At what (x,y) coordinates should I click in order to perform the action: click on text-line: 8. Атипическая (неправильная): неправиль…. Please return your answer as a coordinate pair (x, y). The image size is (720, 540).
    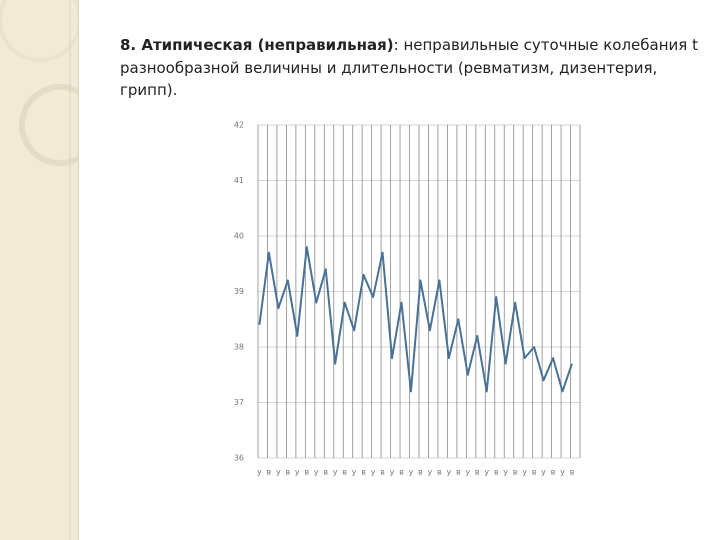
    Looking at the image, I should click on (409, 45).